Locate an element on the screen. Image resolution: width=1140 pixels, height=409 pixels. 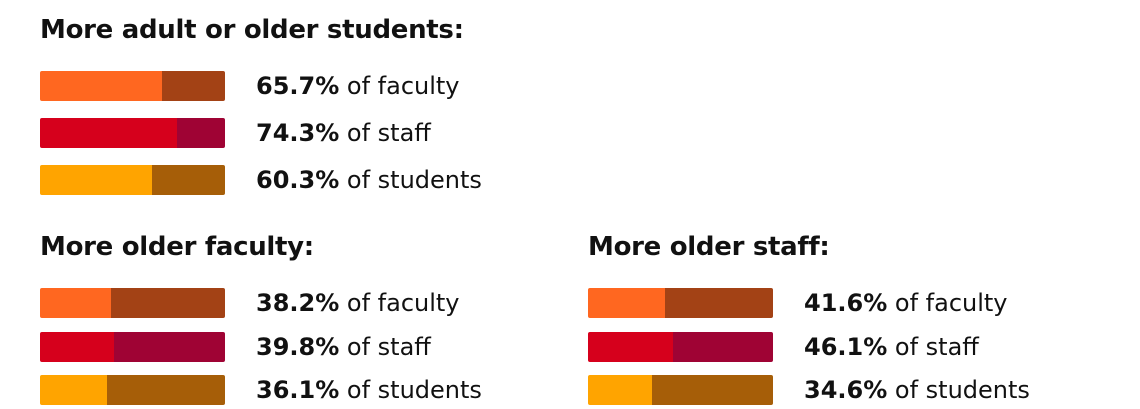
bar-row-staff: 74.3% of staff is located at coordinates (235, 133).